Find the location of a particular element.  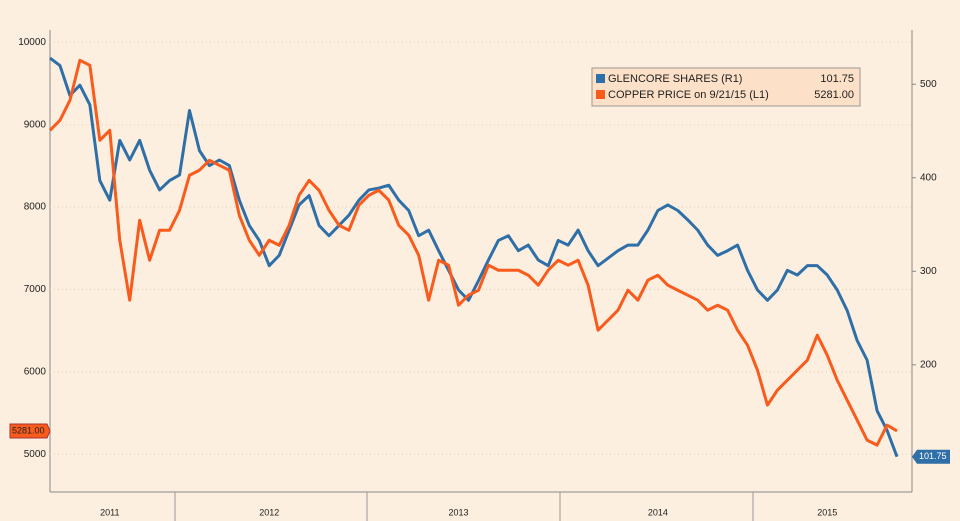

y-tick-label: 6000 is located at coordinates (35, 371).